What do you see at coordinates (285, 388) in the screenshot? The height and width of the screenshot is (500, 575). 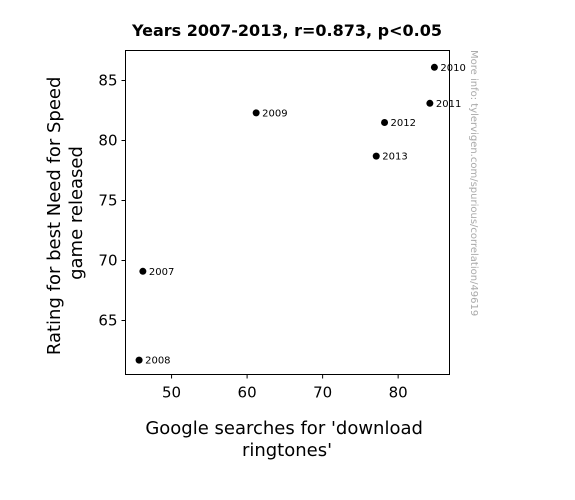 I see `x-axis: 50 60 70 80` at bounding box center [285, 388].